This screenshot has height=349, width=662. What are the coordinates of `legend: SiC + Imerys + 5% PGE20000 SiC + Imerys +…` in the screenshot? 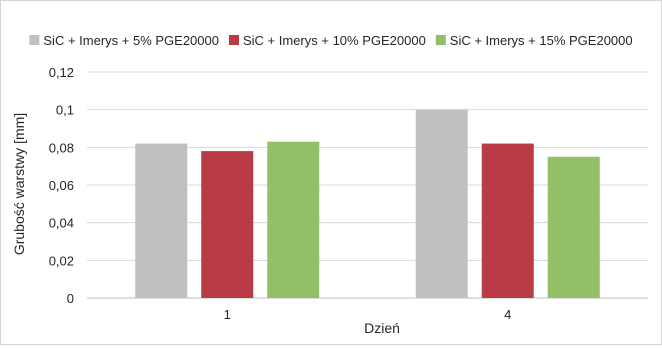 It's located at (331, 40).